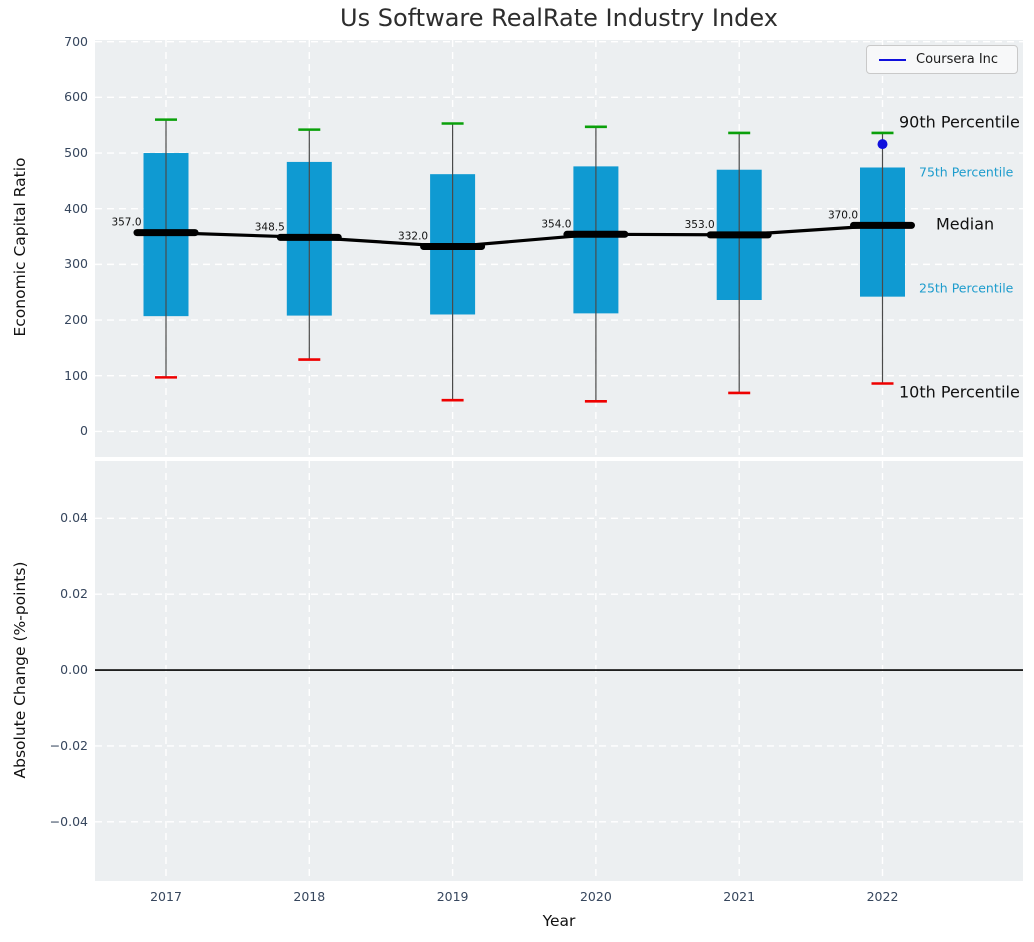 The width and height of the screenshot is (1034, 942). Describe the element at coordinates (84, 431) in the screenshot. I see `y-tick-label: 0` at that location.